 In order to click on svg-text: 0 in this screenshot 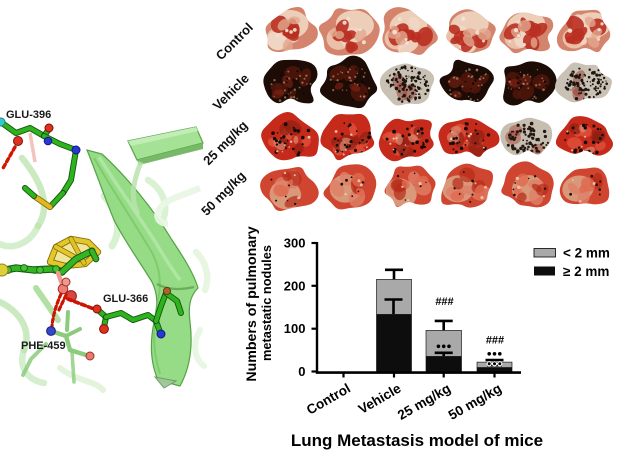, I will do `click(301, 371)`.